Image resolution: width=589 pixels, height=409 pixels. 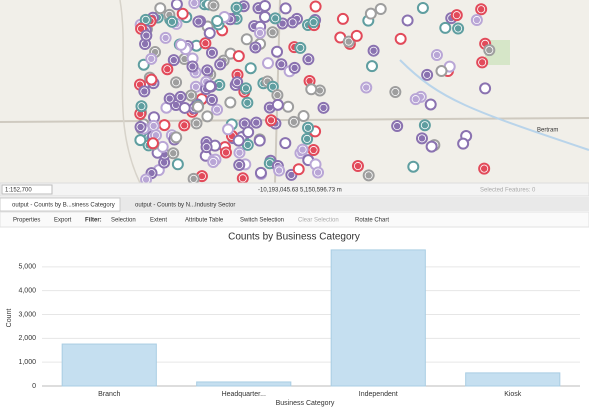 What do you see at coordinates (63, 206) in the screenshot?
I see `tab: output - Counts by B...siness Category` at bounding box center [63, 206].